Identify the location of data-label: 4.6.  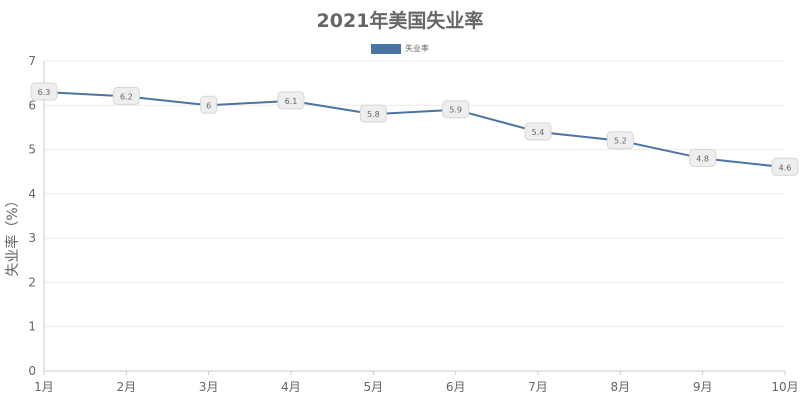
(785, 166).